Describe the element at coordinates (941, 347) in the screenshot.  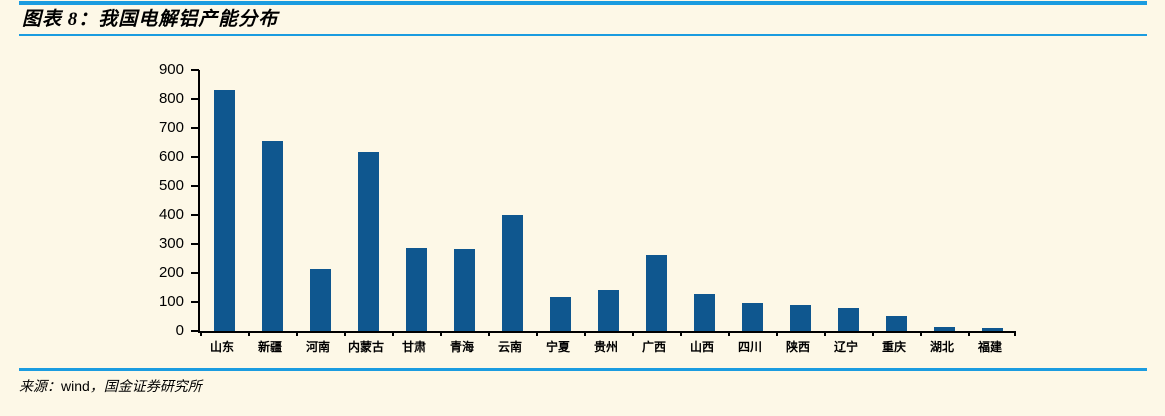
I see `x-axis-label: 湖北` at that location.